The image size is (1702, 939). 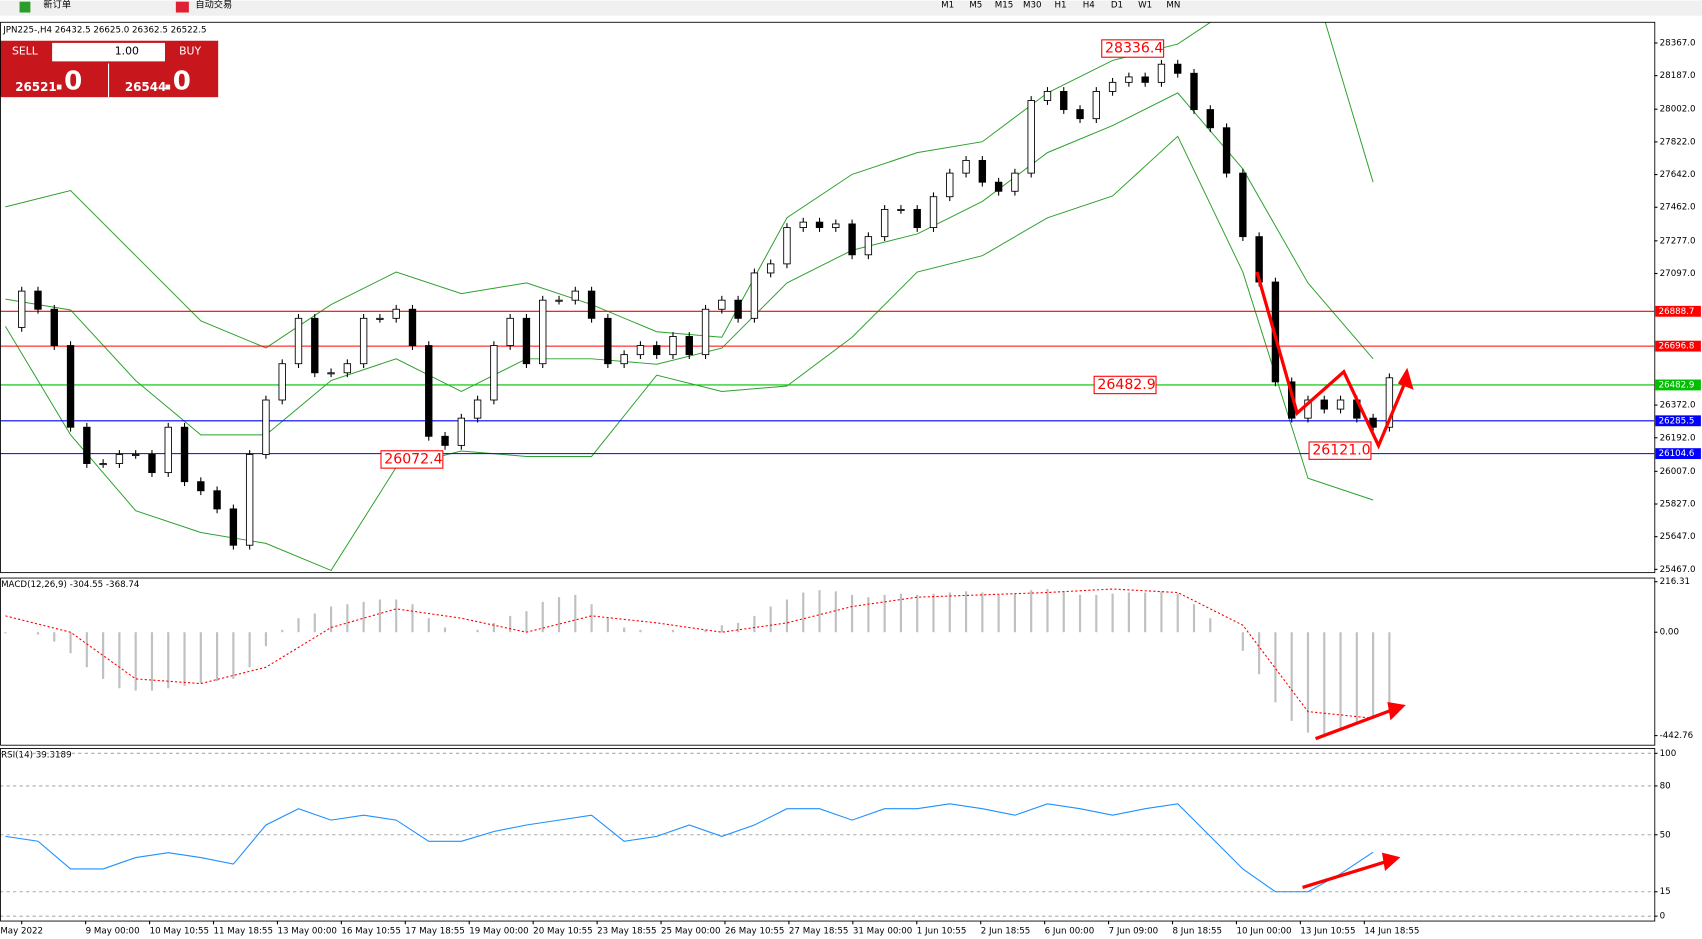 I want to click on timeframe-button: M15, so click(x=1004, y=5).